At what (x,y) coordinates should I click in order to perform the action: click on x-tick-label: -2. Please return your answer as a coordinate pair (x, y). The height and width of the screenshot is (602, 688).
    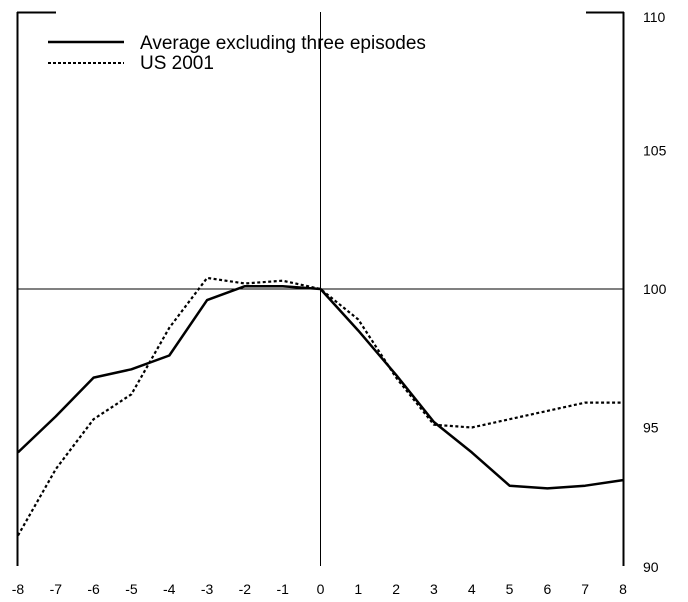
    Looking at the image, I should click on (245, 589).